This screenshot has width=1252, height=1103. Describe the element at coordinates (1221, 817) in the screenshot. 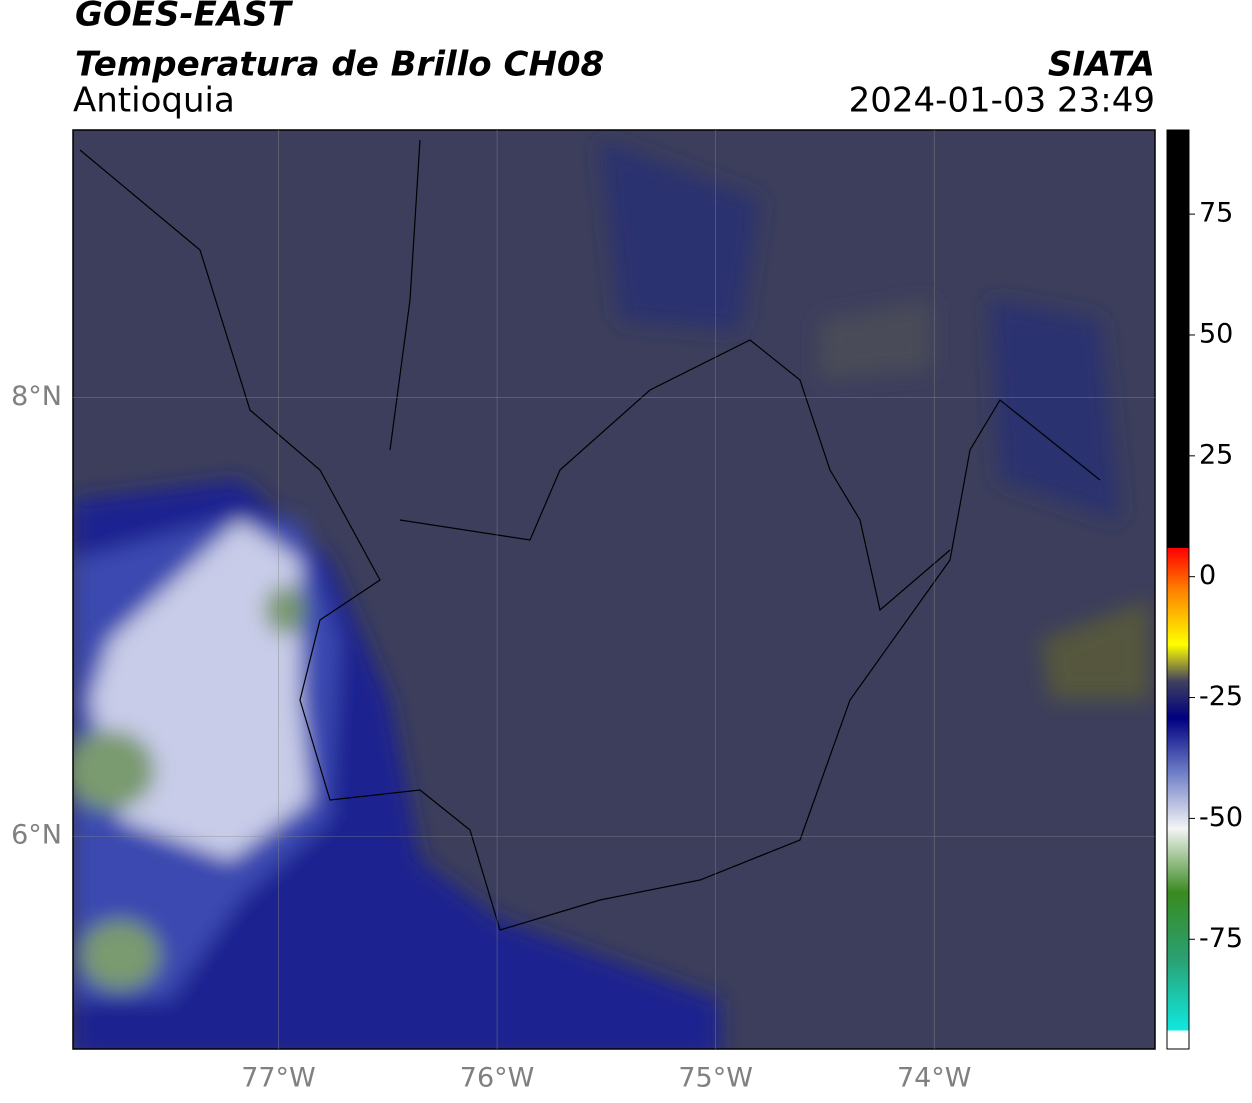

I see `colorbar-tick-label: -50` at that location.